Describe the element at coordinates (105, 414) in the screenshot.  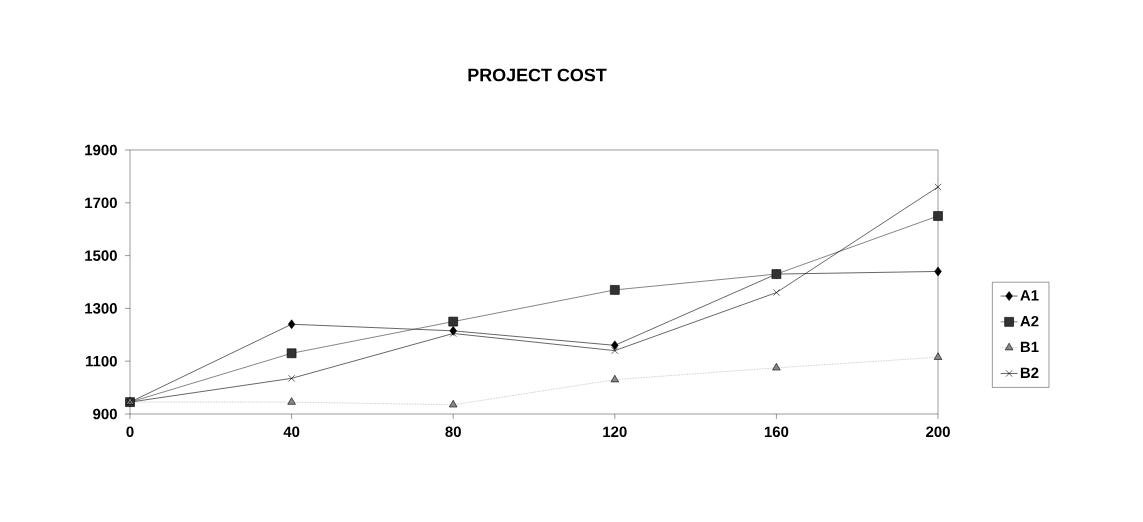
I see `y-tick-label: 900` at that location.